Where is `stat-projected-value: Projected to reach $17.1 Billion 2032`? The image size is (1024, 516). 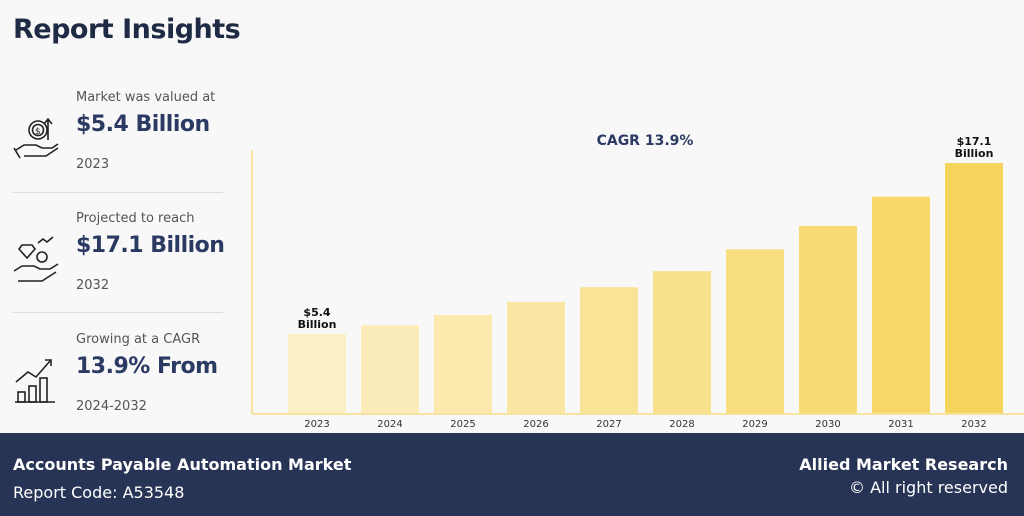
stat-projected-value: Projected to reach $17.1 Billion 2032 is located at coordinates (118, 270).